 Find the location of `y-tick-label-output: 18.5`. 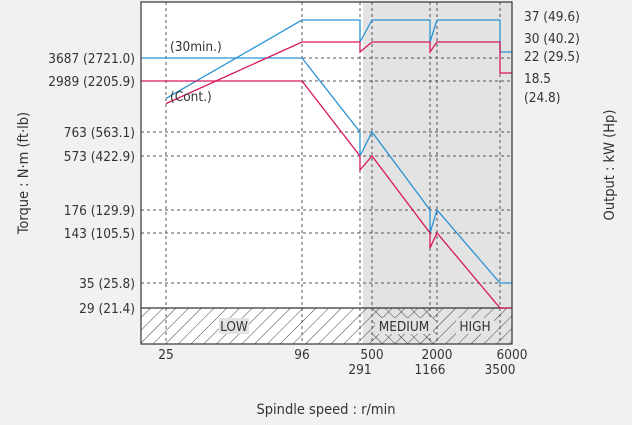

y-tick-label-output: 18.5 is located at coordinates (537, 79).